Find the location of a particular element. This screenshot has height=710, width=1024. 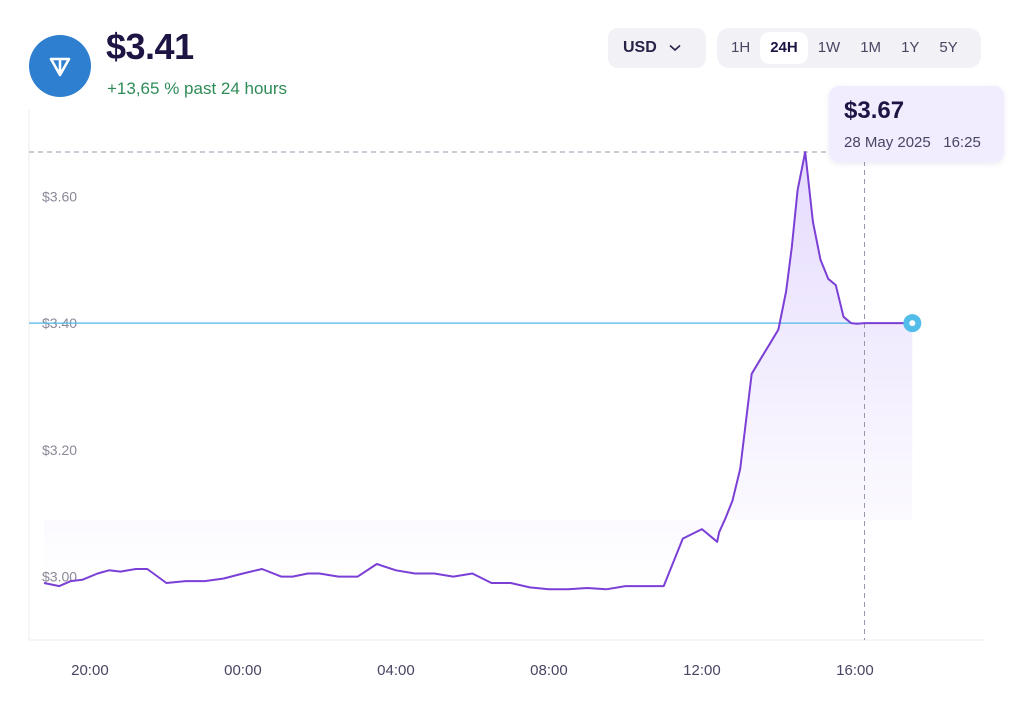

ton-diamond-icon is located at coordinates (60, 67).